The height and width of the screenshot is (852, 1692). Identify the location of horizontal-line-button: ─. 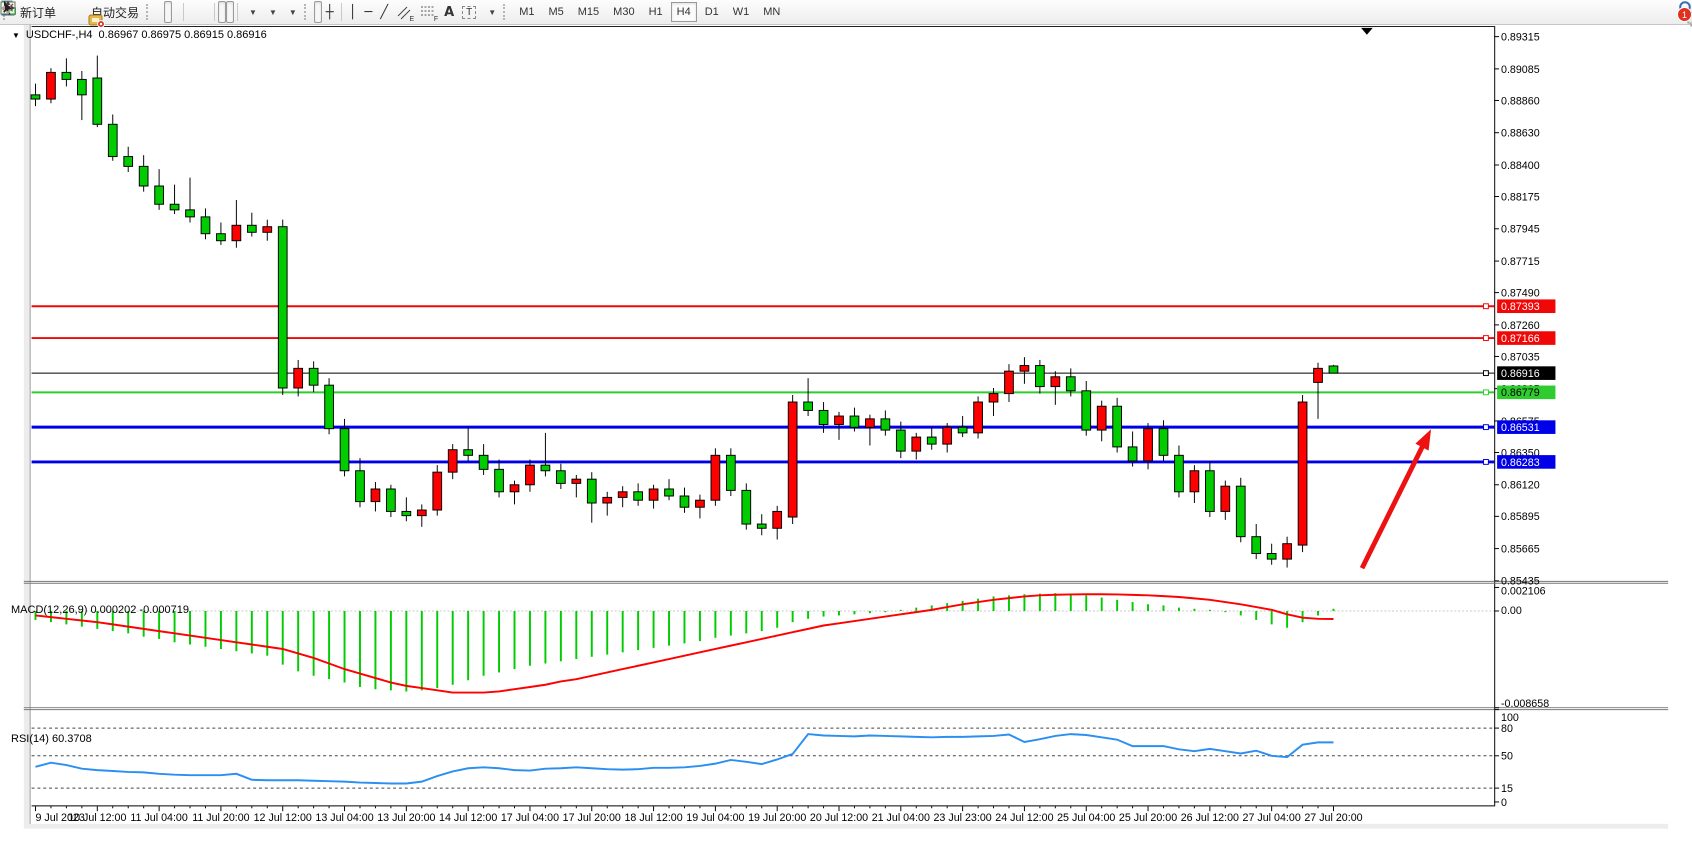
(368, 12).